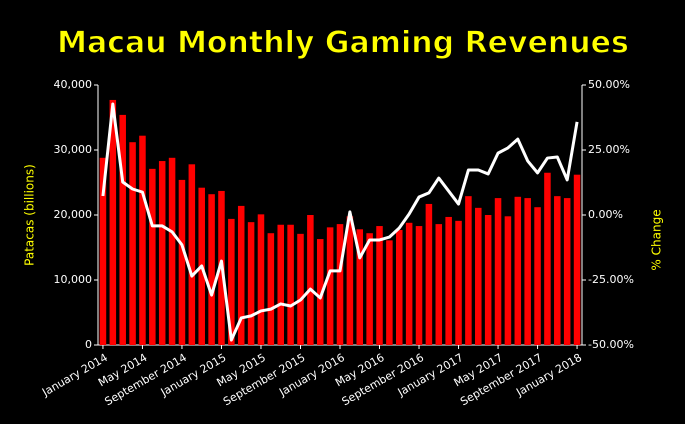 The height and width of the screenshot is (424, 685). Describe the element at coordinates (657, 239) in the screenshot. I see `y2-axis-title: % Change` at that location.